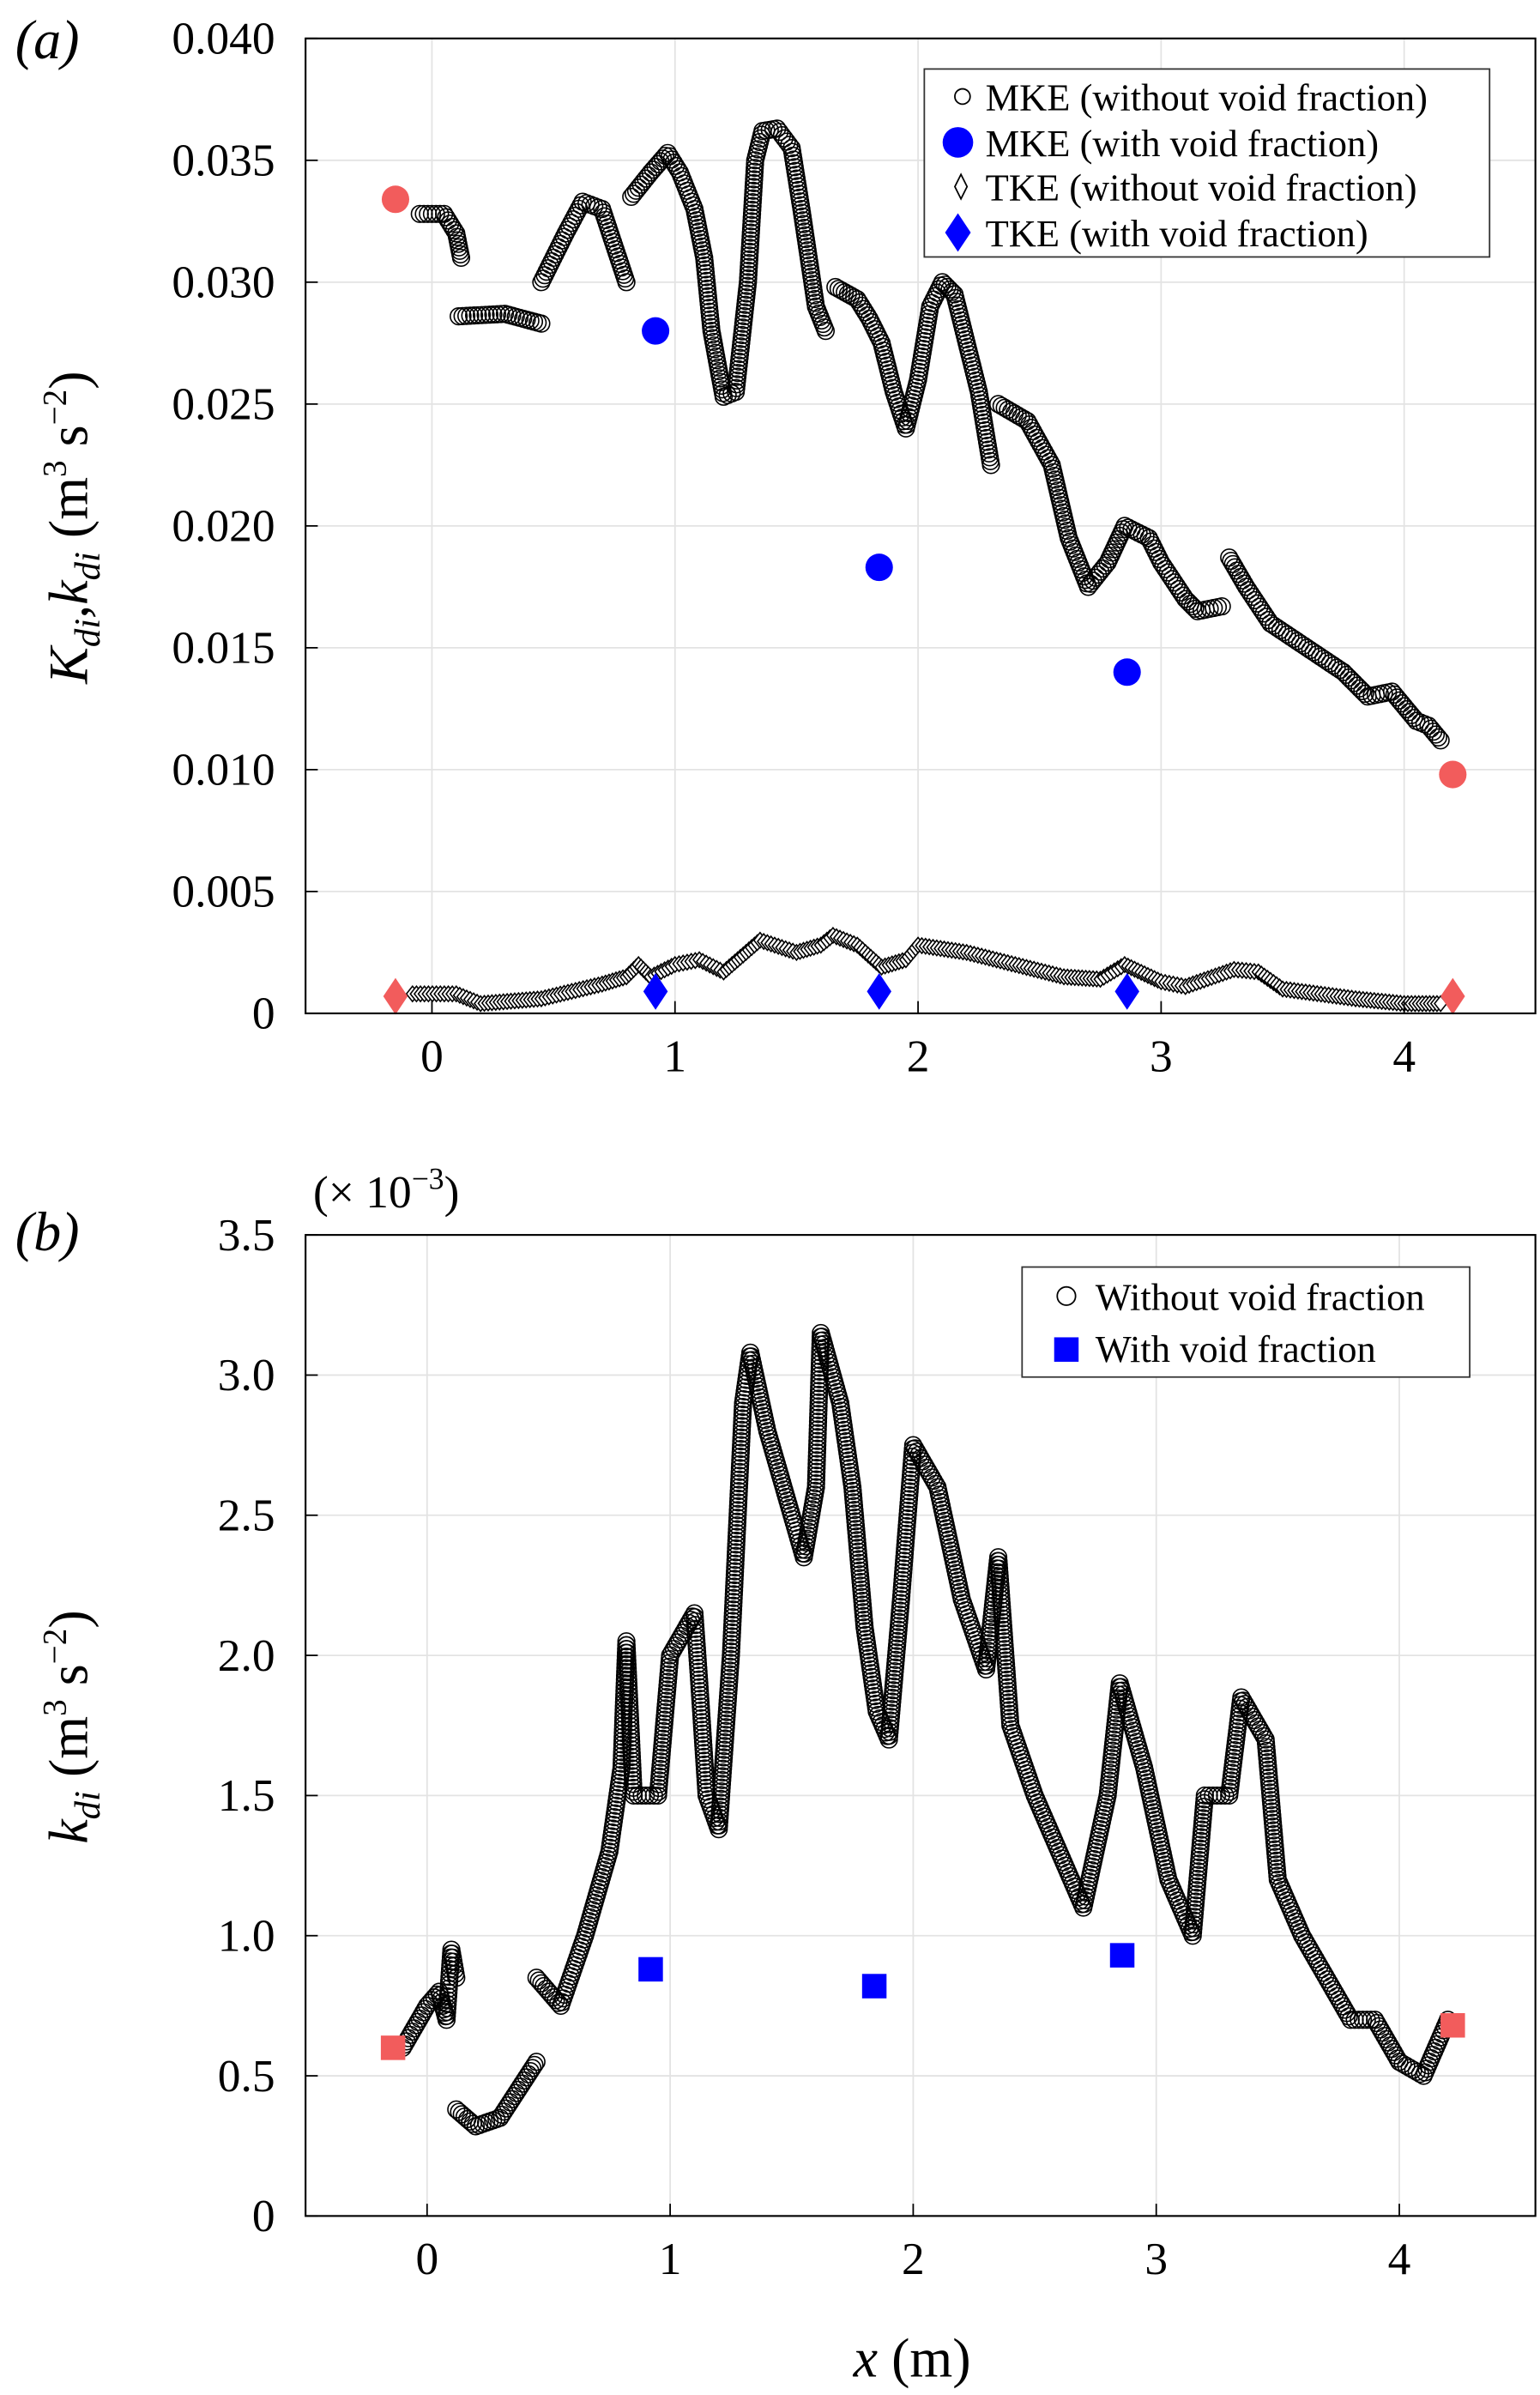 This screenshot has height=2395, width=1540. What do you see at coordinates (246, 1656) in the screenshot?
I see `y-tick-label: 2.0` at bounding box center [246, 1656].